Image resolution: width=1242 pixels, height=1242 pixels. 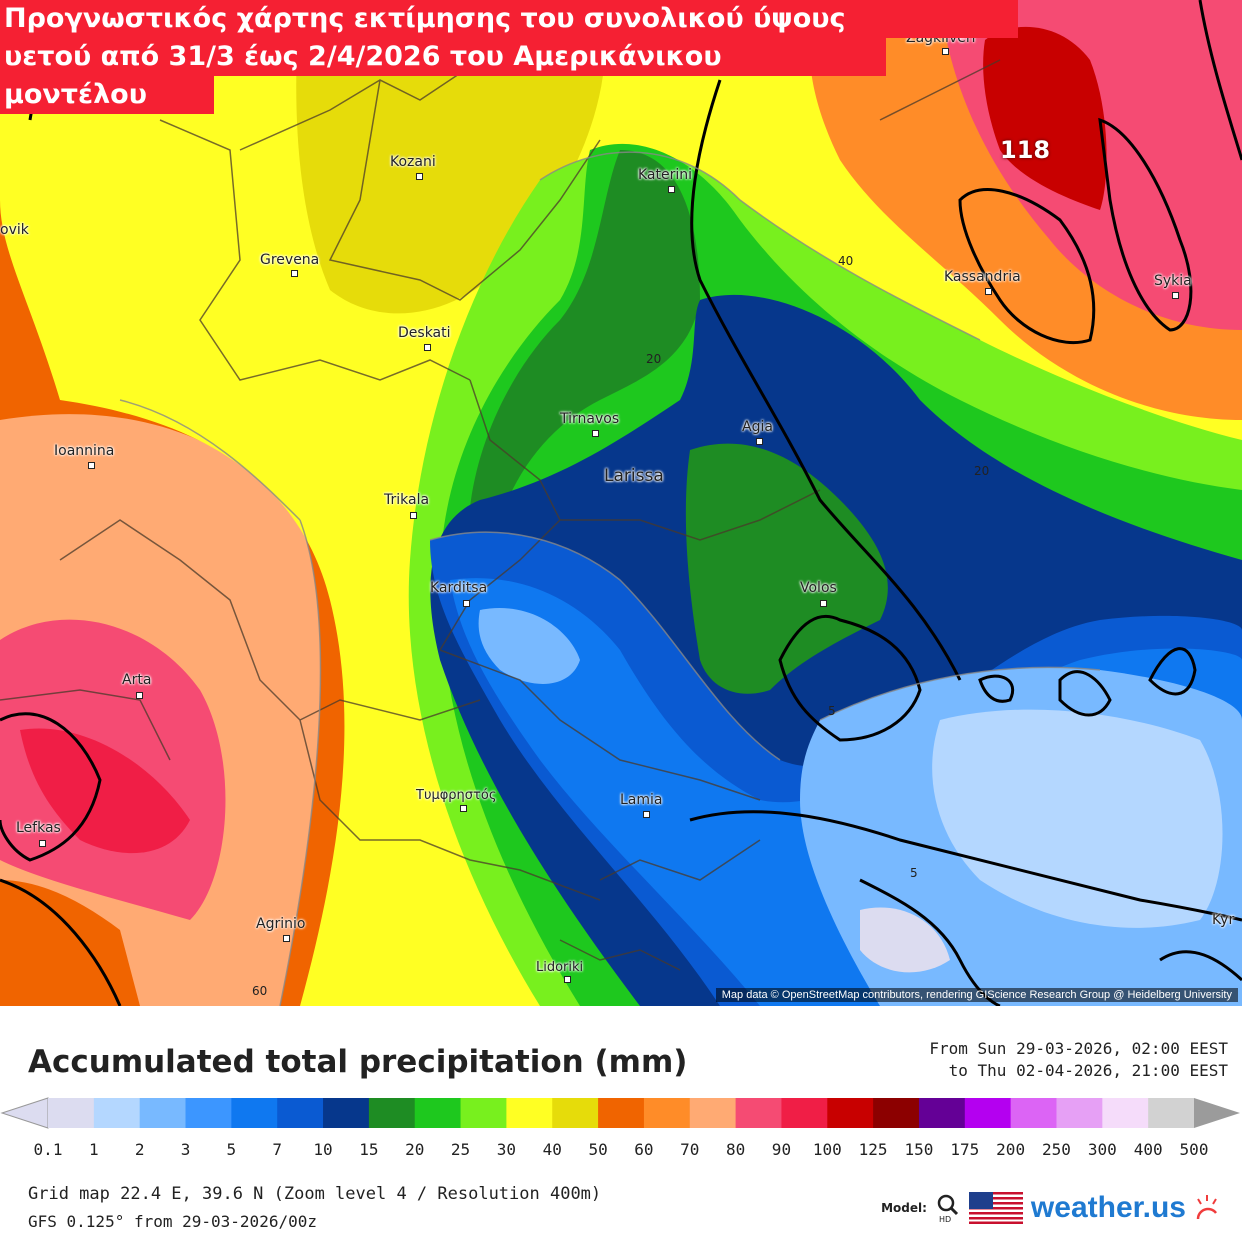 What do you see at coordinates (107, 95) in the screenshot?
I see `headline-line-3: μοντέλου` at bounding box center [107, 95].